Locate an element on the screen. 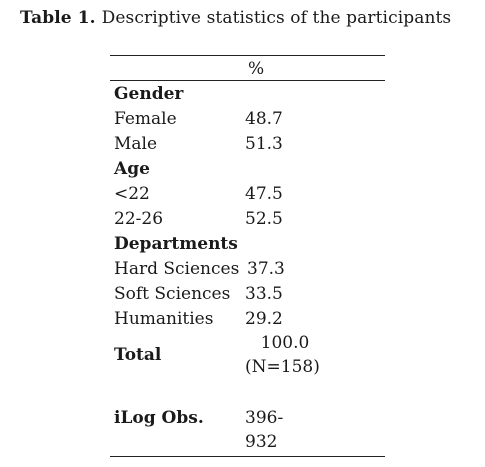 The image size is (485, 467). row-label-female: Female is located at coordinates (145, 119).